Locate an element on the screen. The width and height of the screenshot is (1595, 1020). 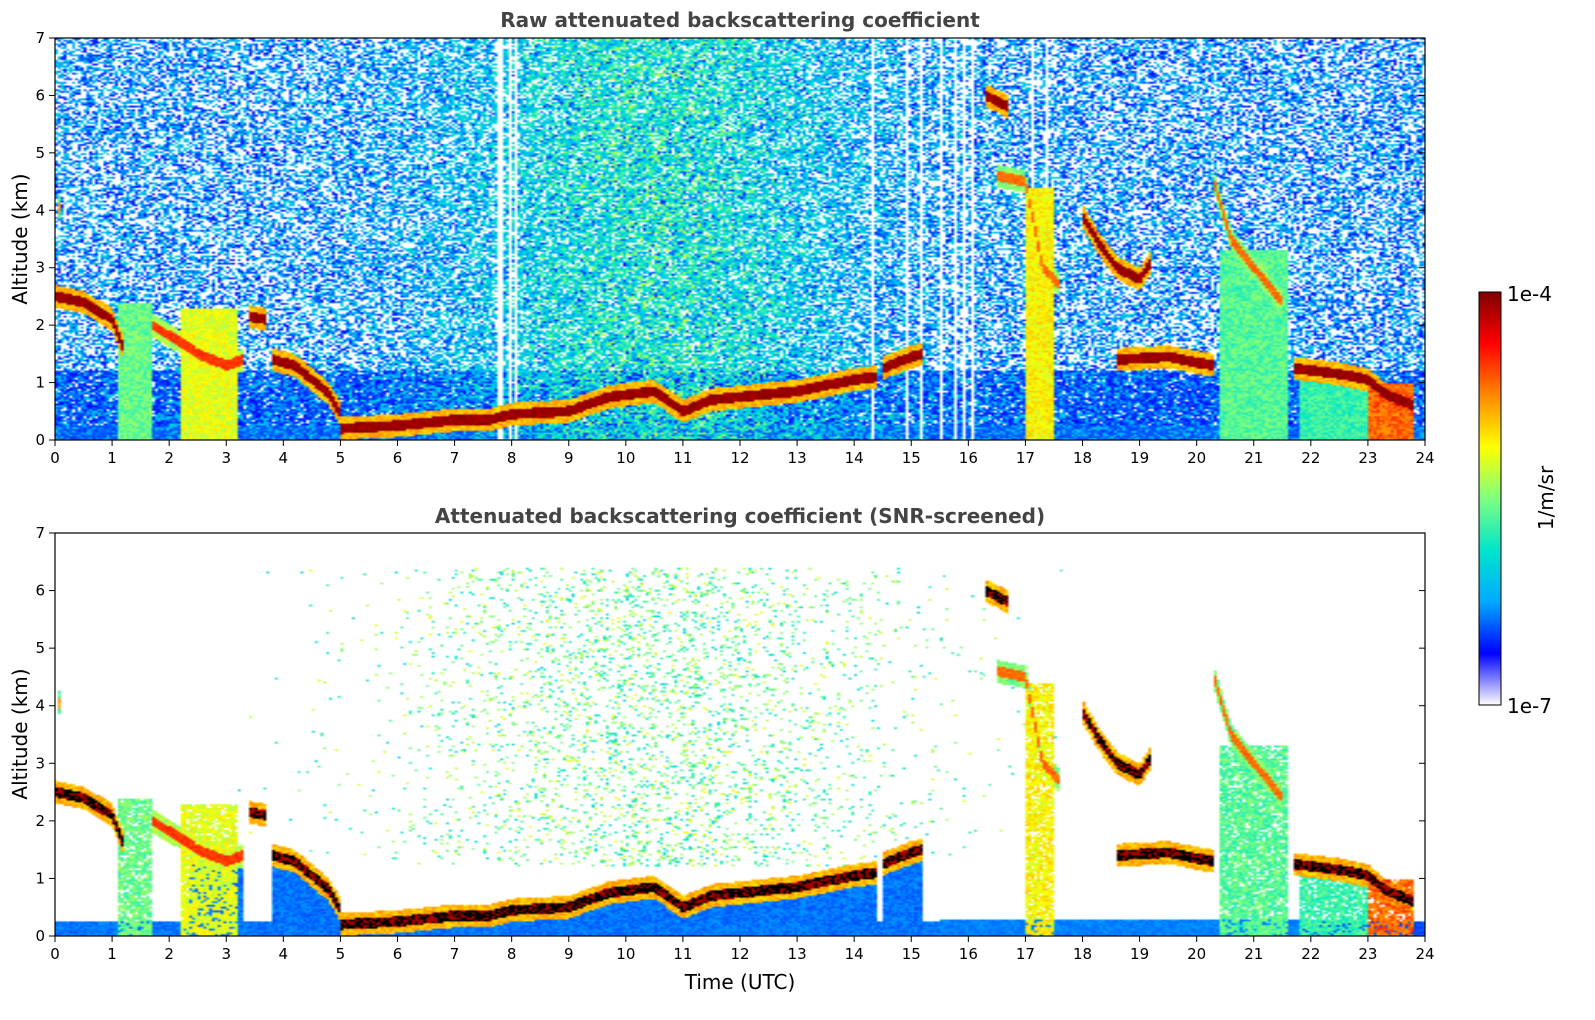
colorbar-min-label: 1e-7 is located at coordinates (1529, 706).